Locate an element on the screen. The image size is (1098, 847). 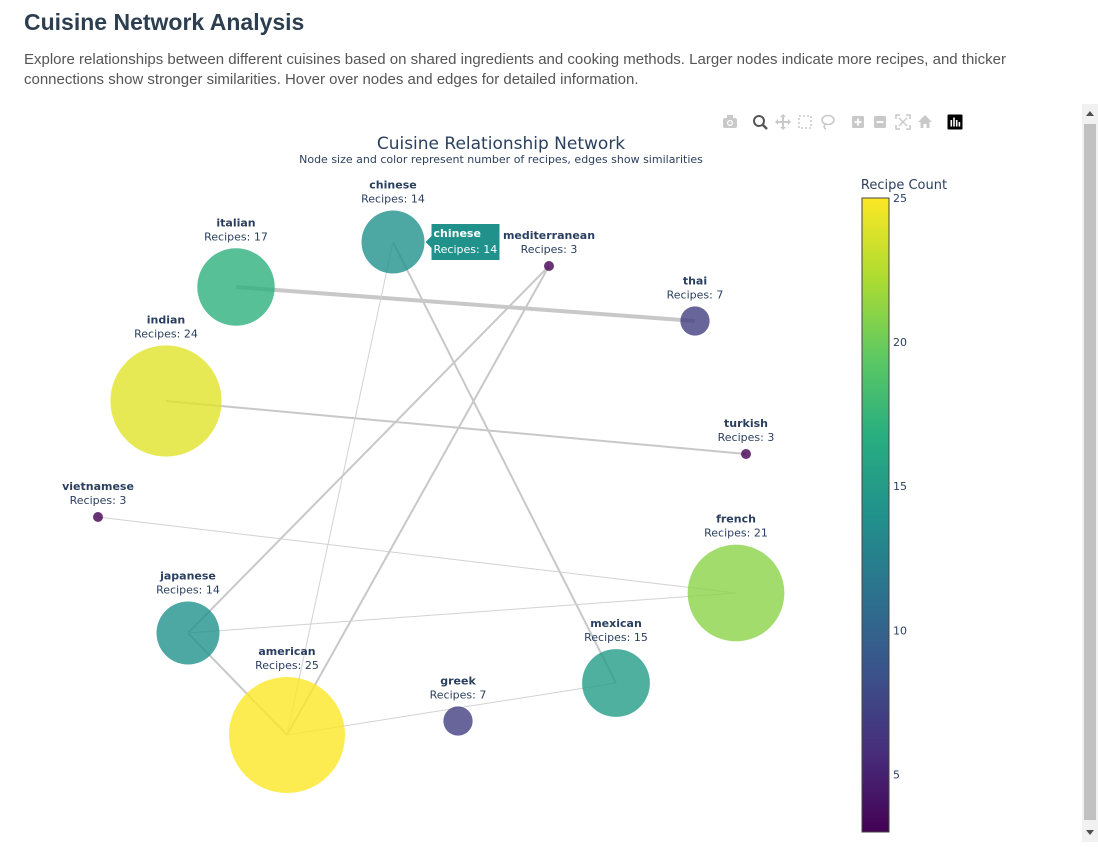
scroll-thumb is located at coordinates (1090, 472).